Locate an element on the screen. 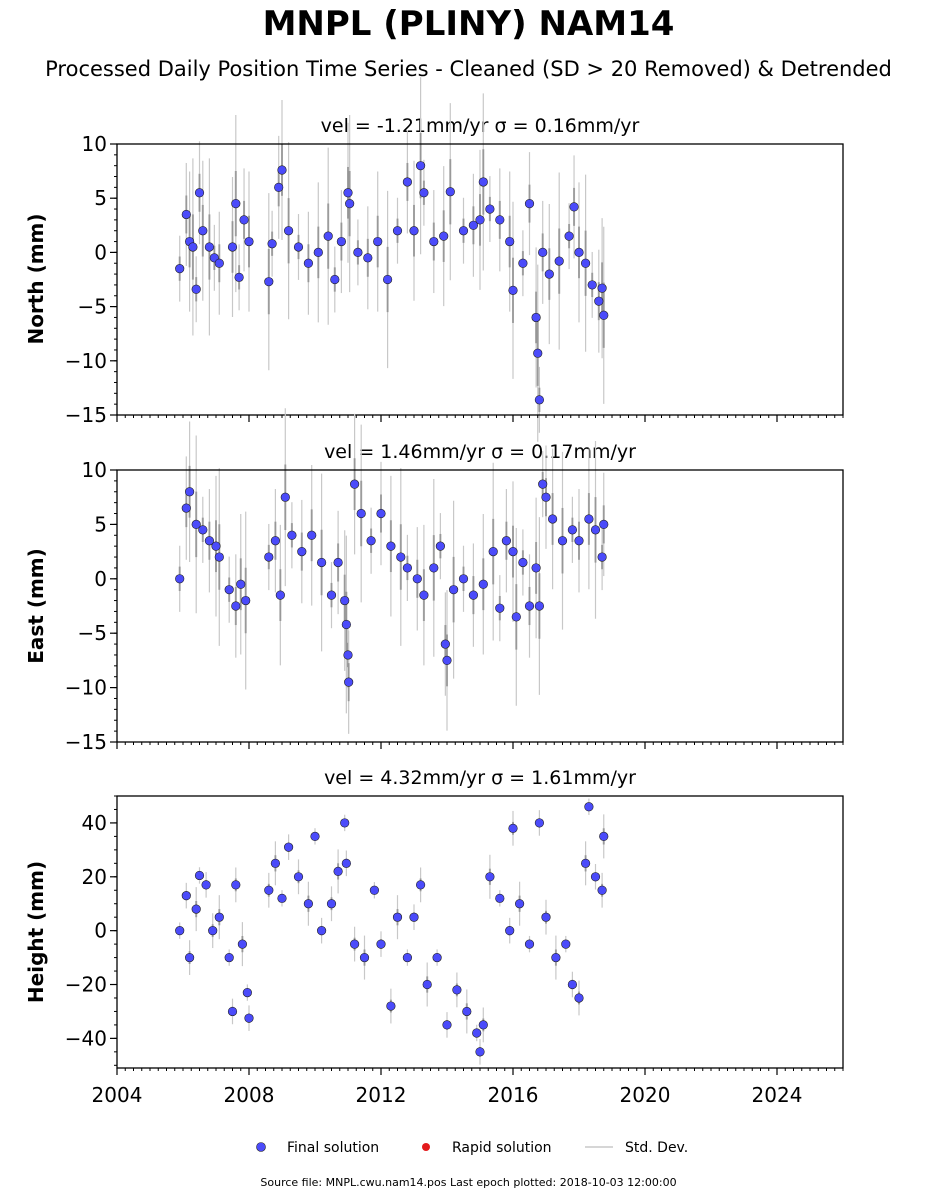  y-tick-label: −5 is located at coordinates (92, 307).